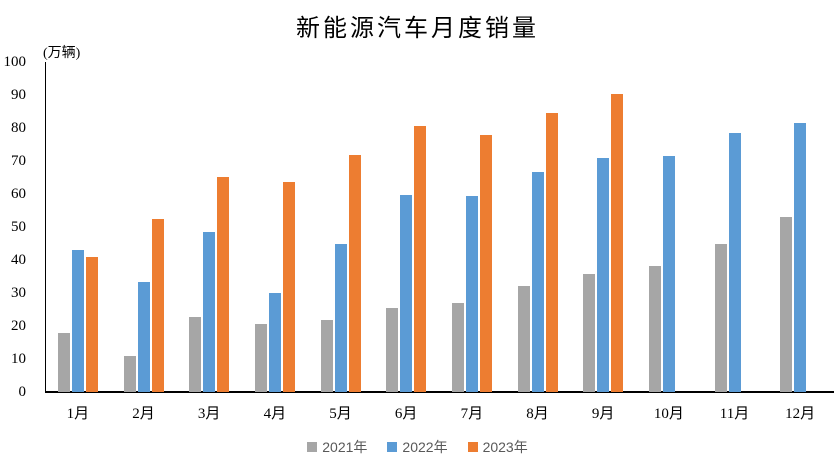 Image resolution: width=835 pixels, height=468 pixels. What do you see at coordinates (800, 257) in the screenshot?
I see `bar-2022年-12月` at bounding box center [800, 257].